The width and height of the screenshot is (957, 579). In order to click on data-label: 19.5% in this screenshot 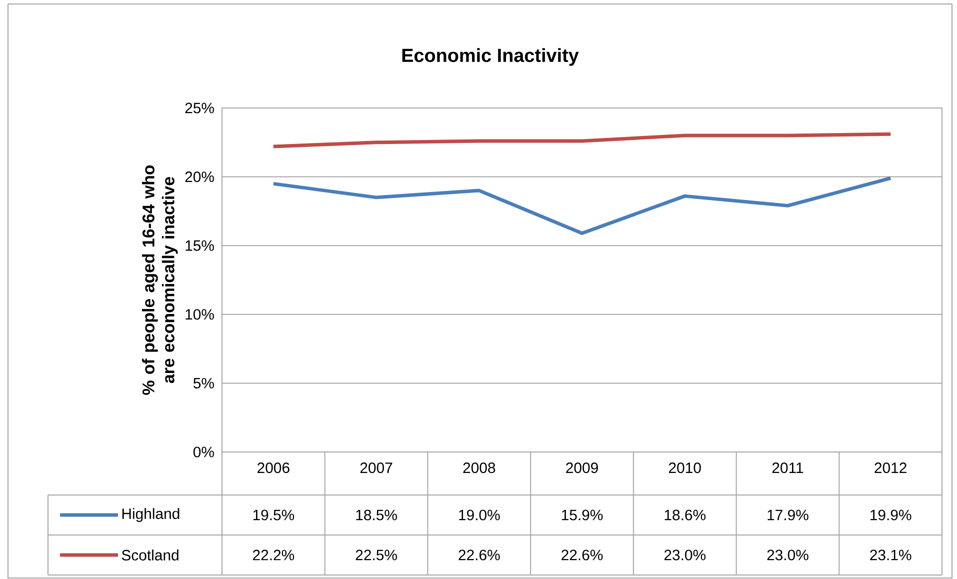, I will do `click(273, 515)`.